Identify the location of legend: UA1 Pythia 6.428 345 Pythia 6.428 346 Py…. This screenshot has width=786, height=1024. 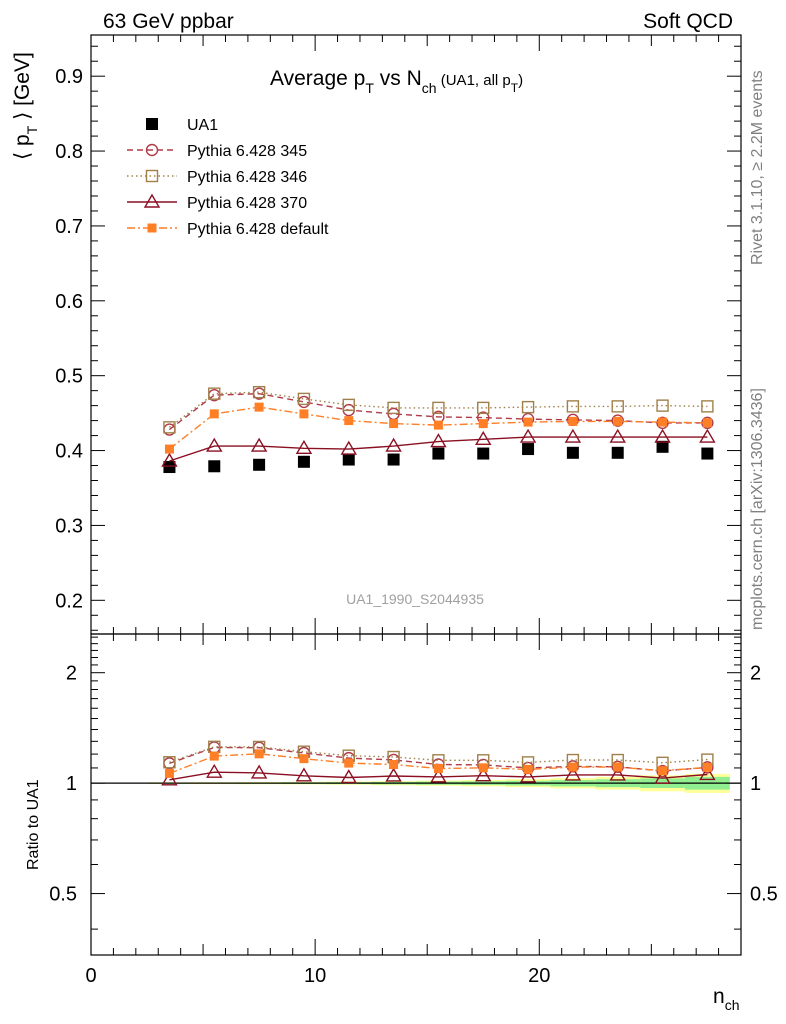
(258, 177).